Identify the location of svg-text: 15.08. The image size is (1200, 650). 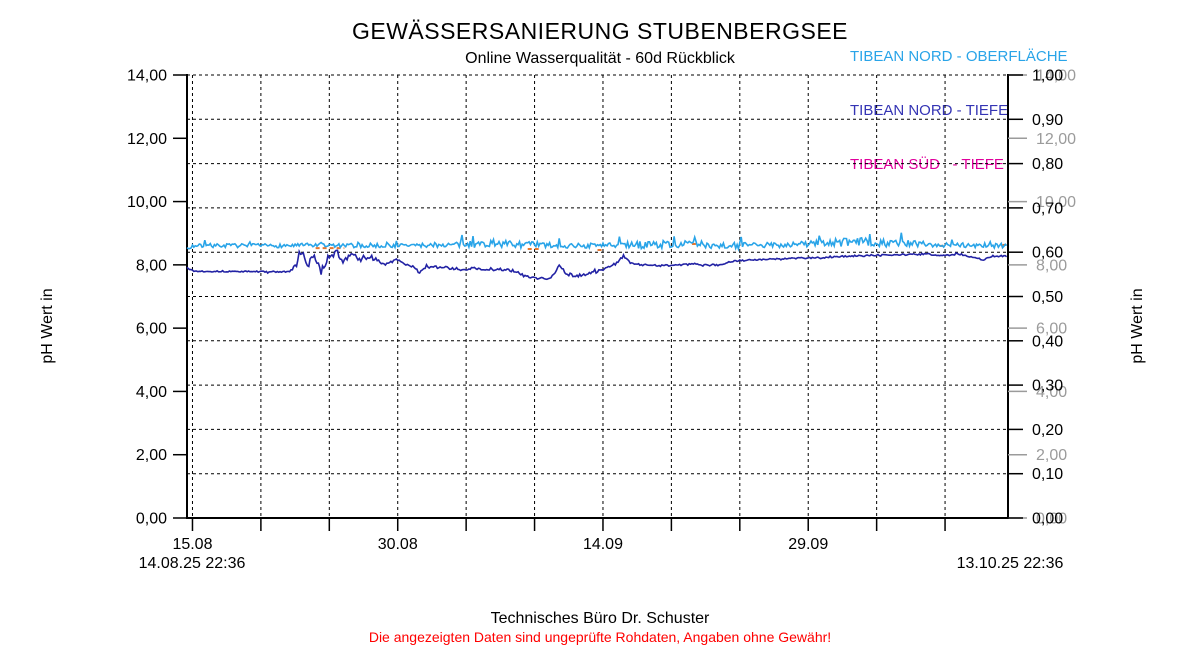
(192, 544).